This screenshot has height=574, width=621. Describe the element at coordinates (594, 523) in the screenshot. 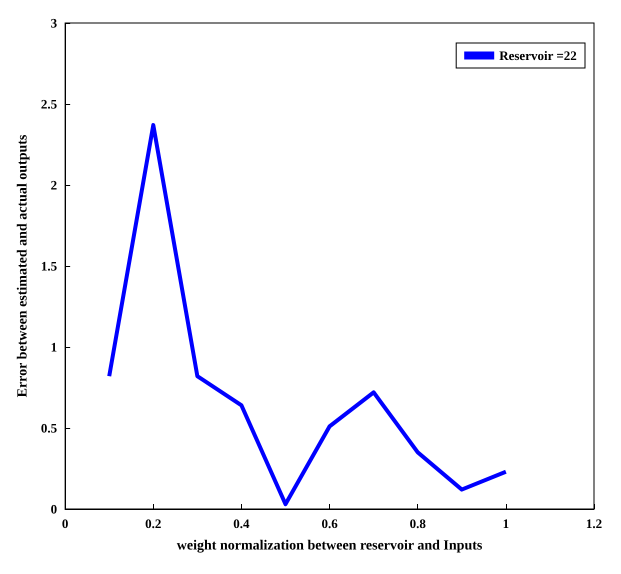

I see `x-tick-label: 1.2` at that location.